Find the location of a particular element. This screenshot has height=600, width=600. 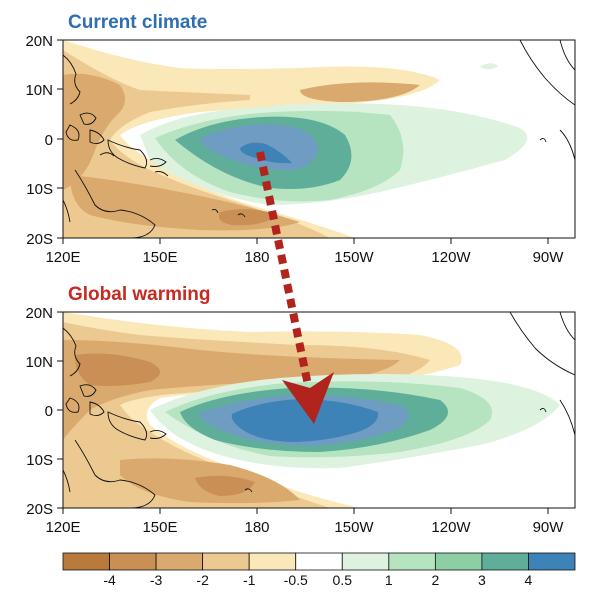

panel-title-current: Current climate is located at coordinates (137, 22).